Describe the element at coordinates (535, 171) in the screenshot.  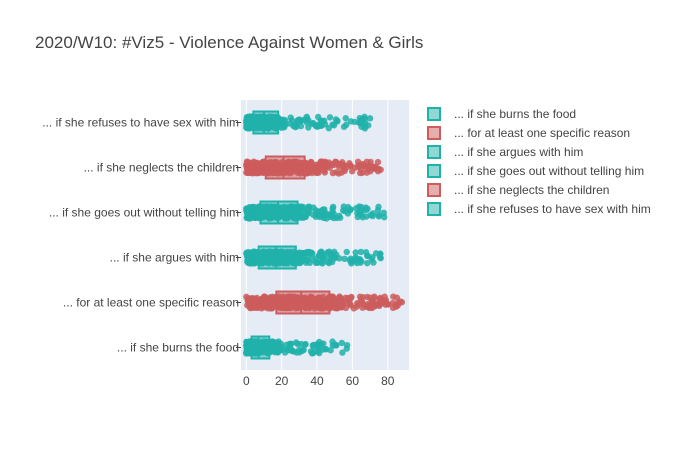
I see `legend-item-if-she-goes-out-without-telling-him: ... if she goes out without telling him` at that location.